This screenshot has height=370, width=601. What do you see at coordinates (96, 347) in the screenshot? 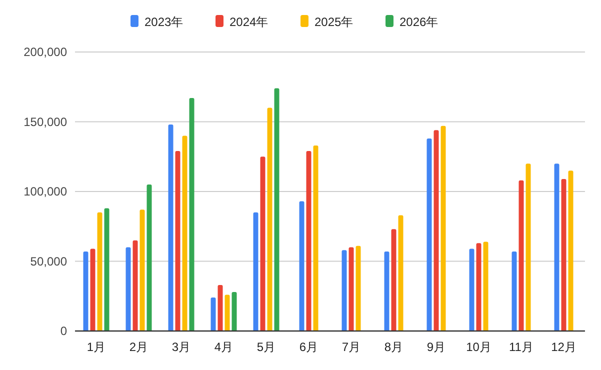
I see `x-tick-label: 1月` at bounding box center [96, 347].